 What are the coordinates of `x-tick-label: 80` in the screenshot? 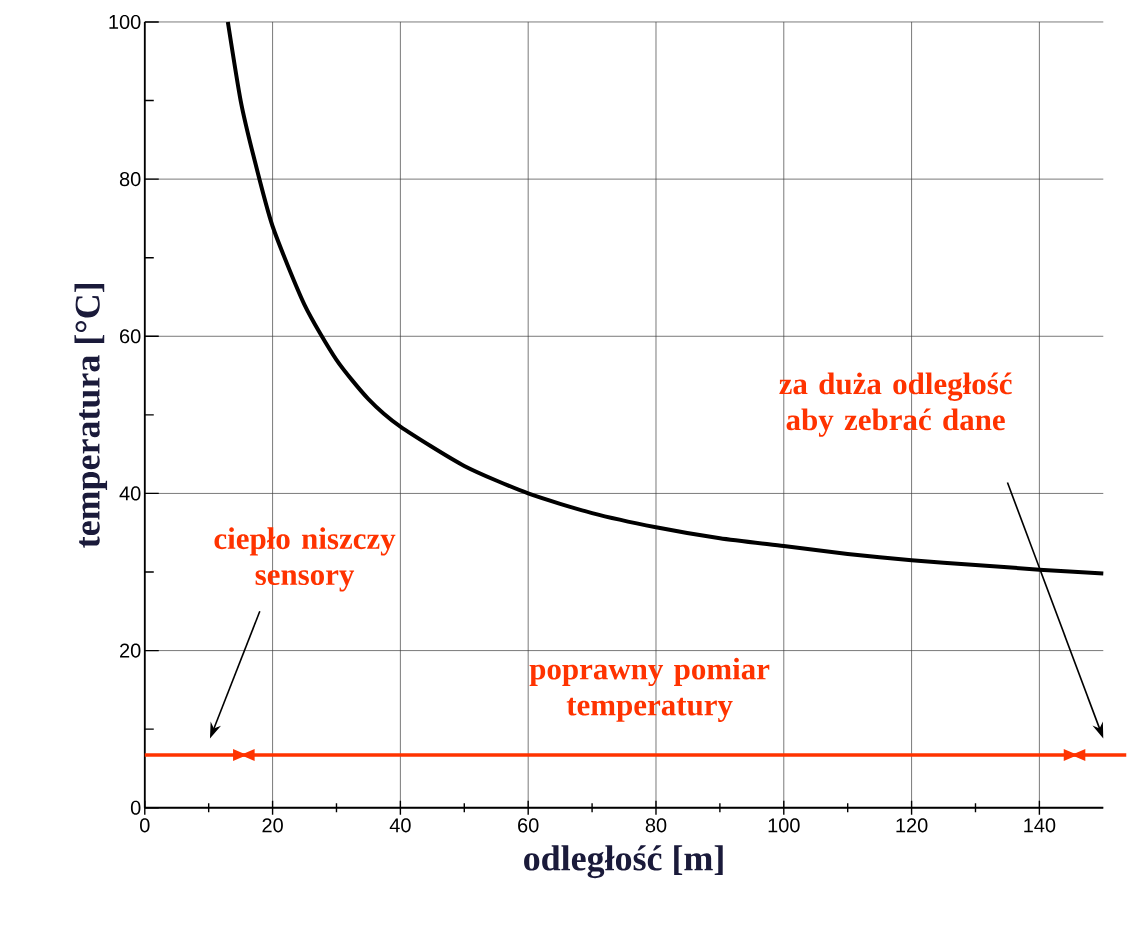 It's located at (656, 825).